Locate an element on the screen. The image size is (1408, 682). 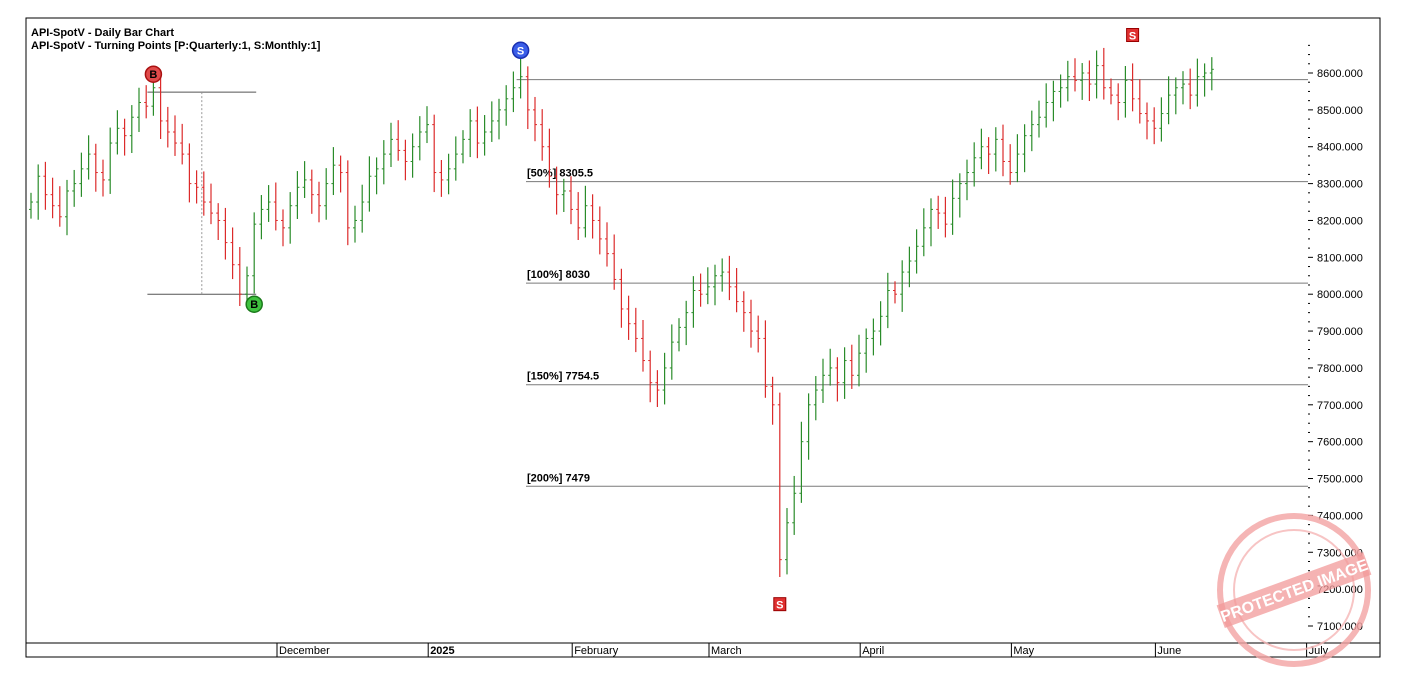
watermark-inner-ring is located at coordinates (1294, 590).